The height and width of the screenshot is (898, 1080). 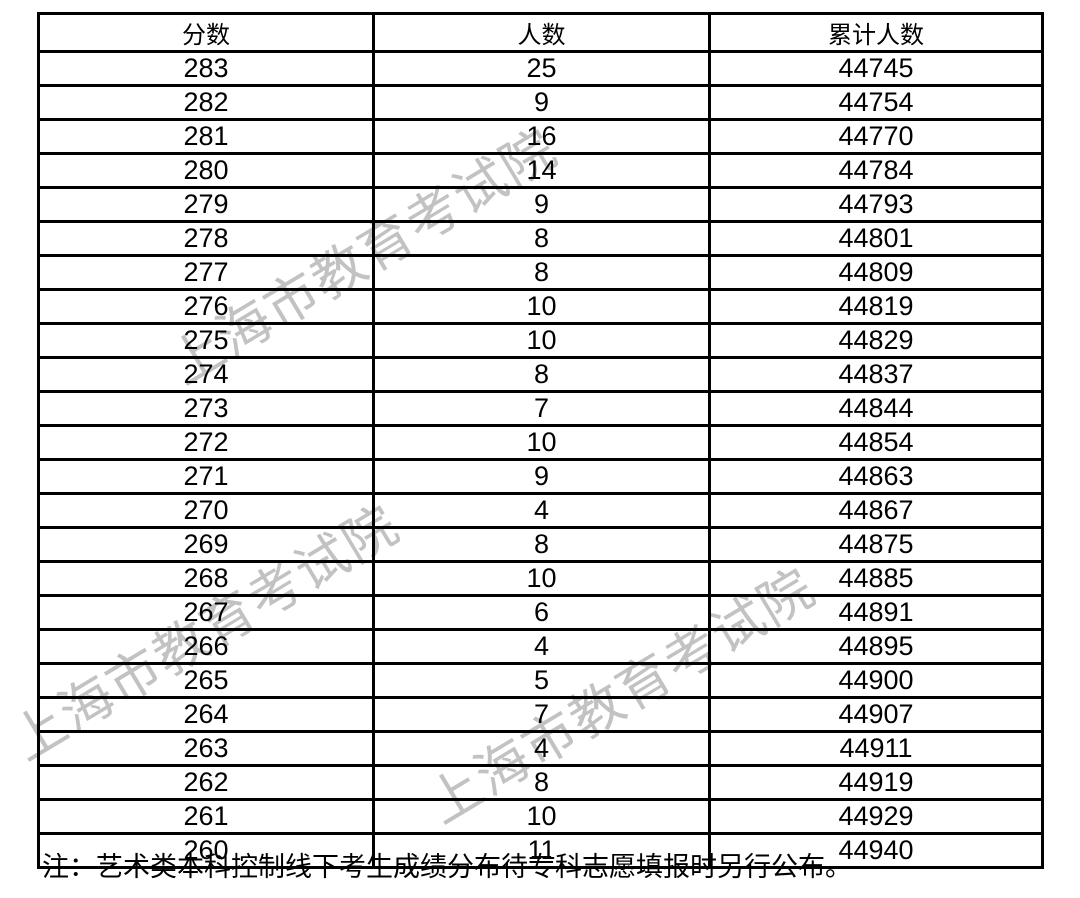 What do you see at coordinates (876, 272) in the screenshot?
I see `table-cell: 44809` at bounding box center [876, 272].